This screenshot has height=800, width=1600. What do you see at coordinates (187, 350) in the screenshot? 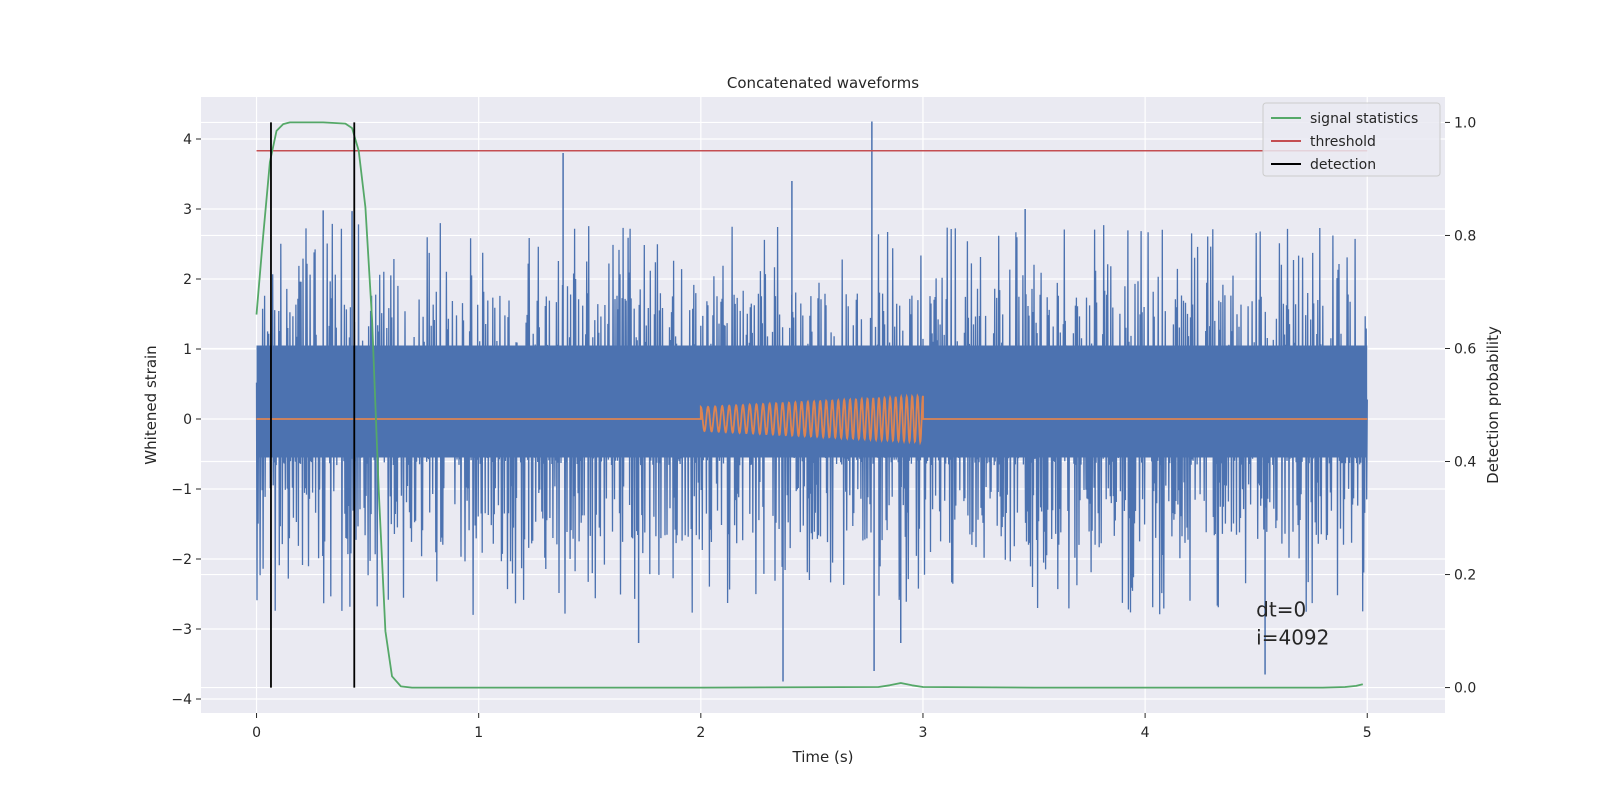
I see `y-tick-label: 1` at bounding box center [187, 350].